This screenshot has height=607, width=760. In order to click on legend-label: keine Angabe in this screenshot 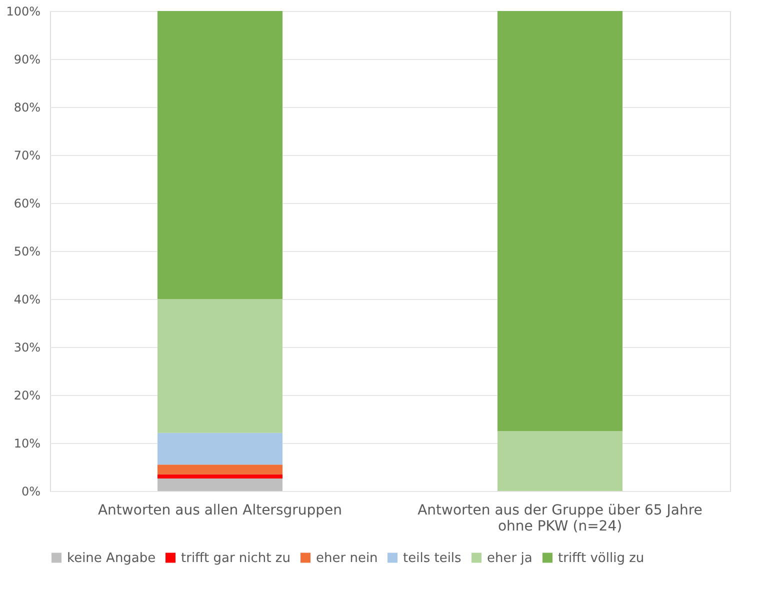, I will do `click(111, 558)`.